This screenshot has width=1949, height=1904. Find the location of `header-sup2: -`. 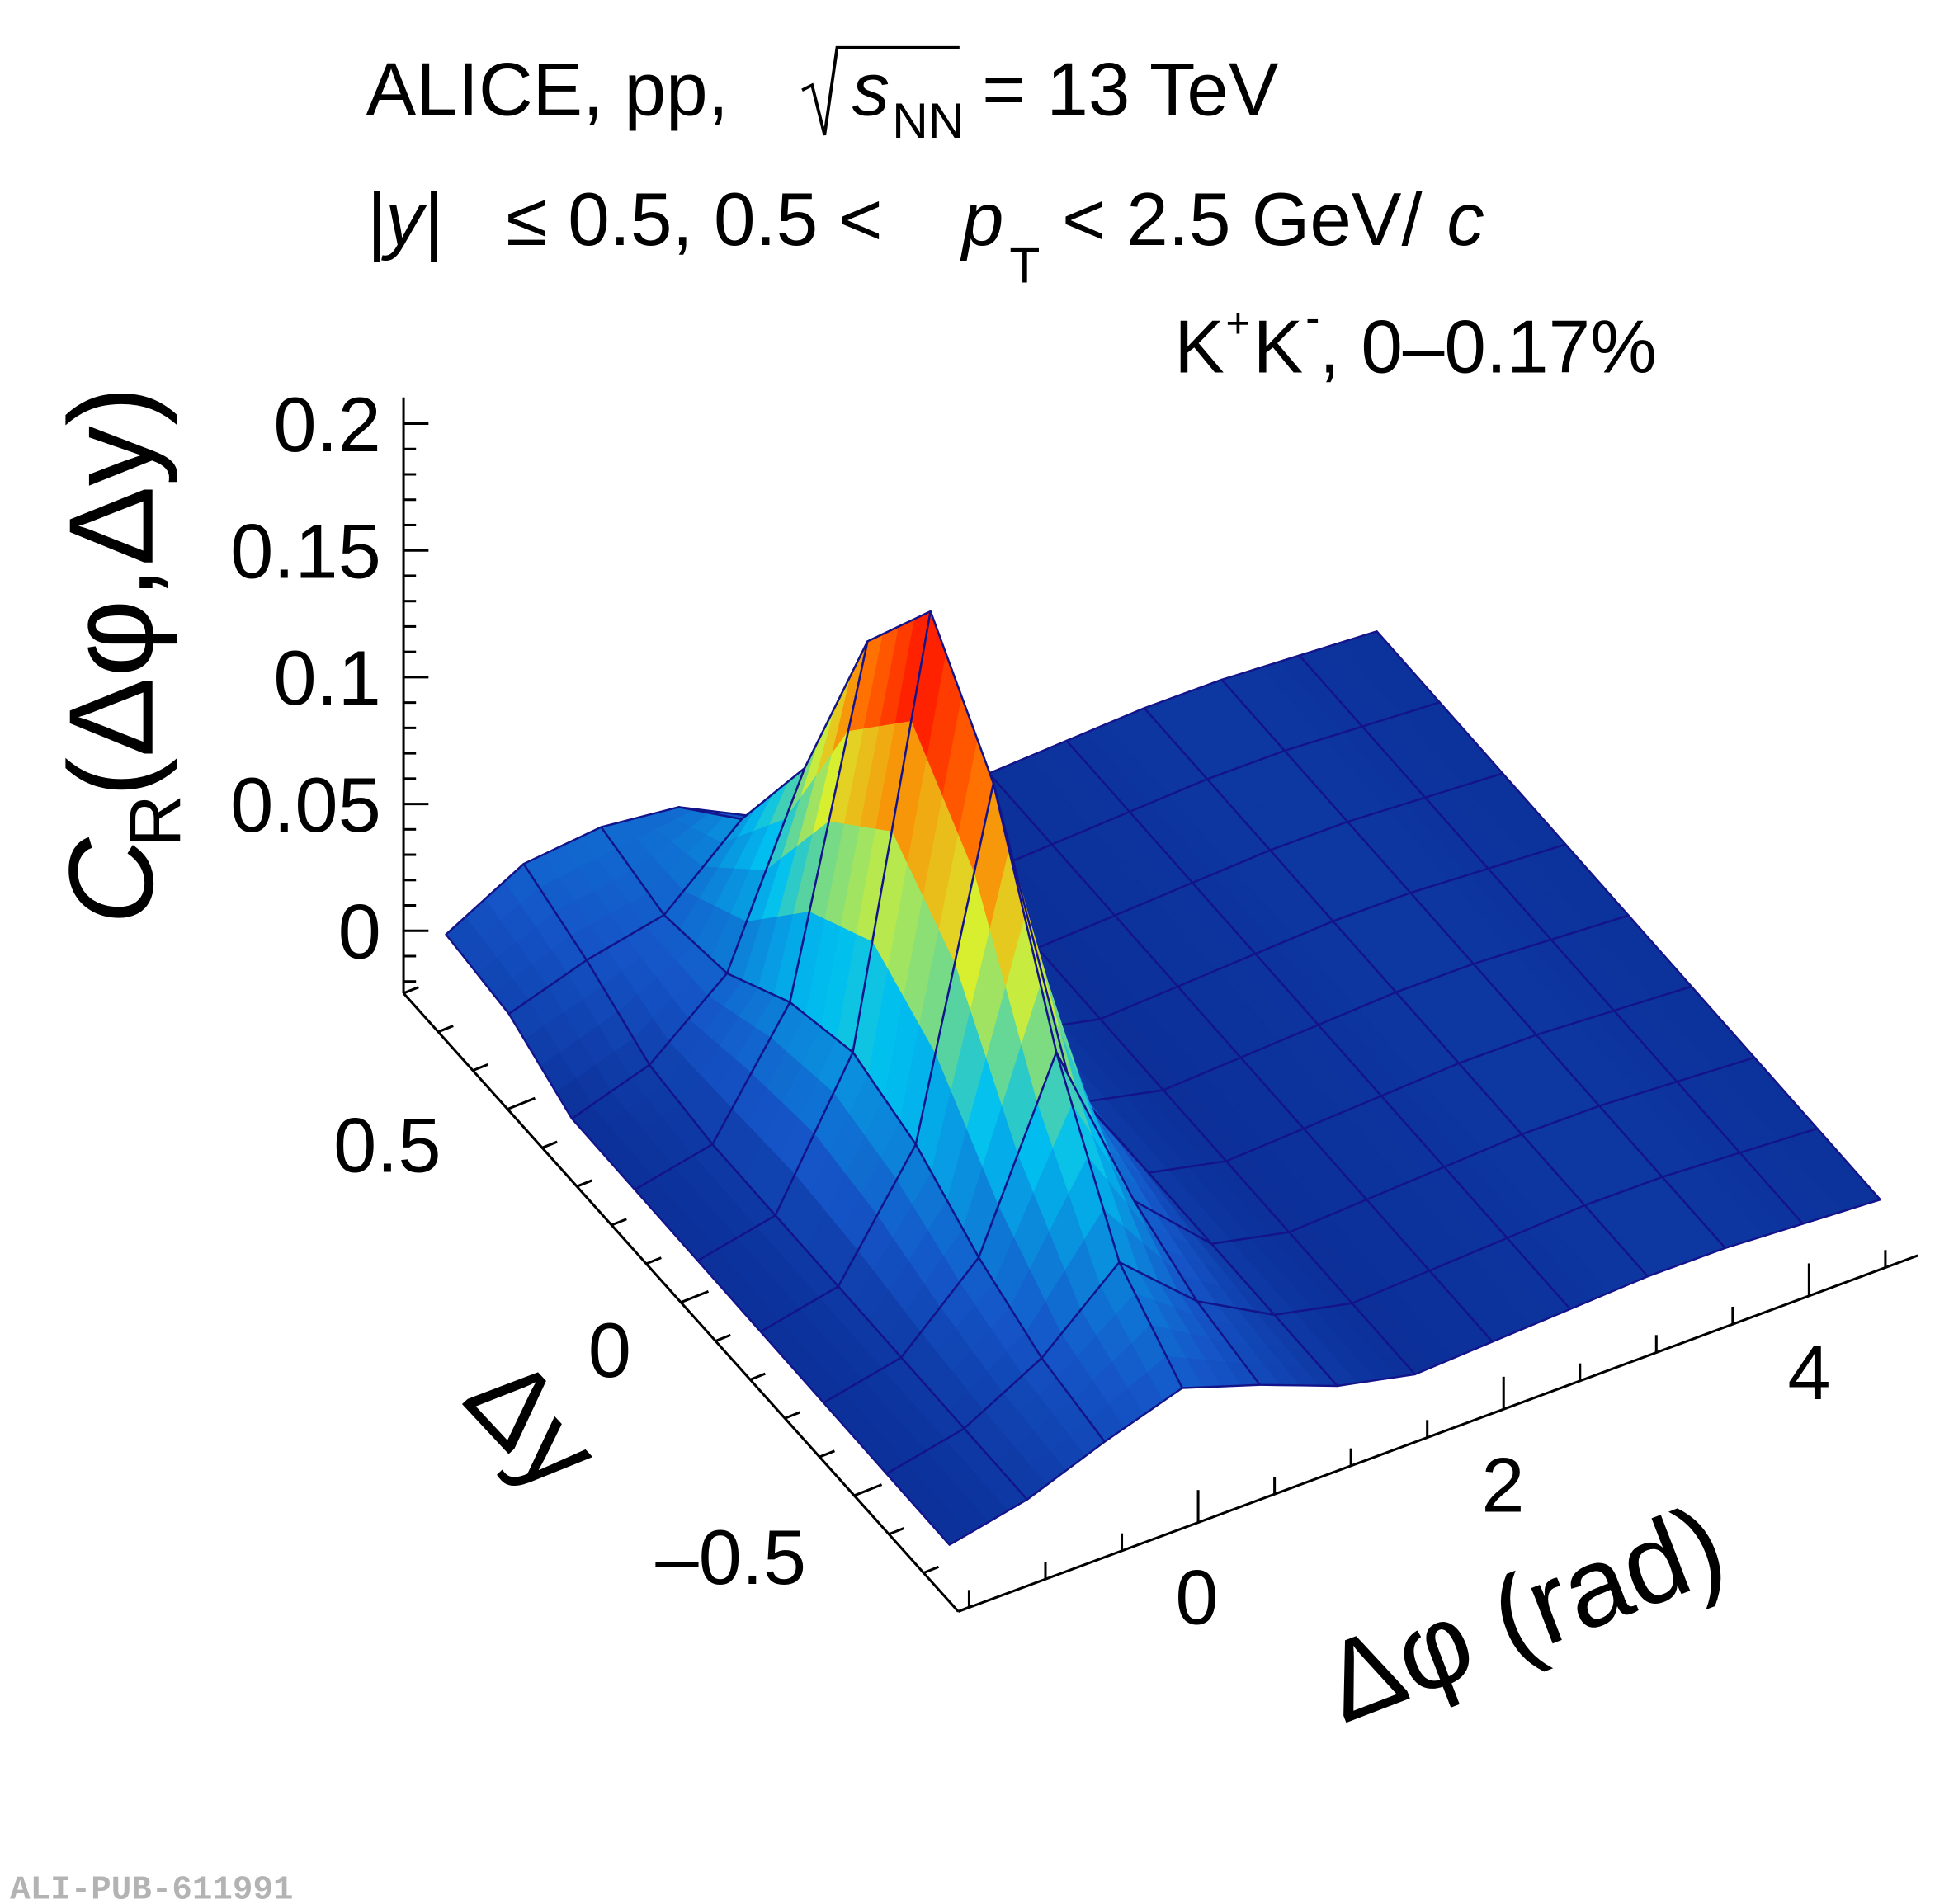

header-sup2: - is located at coordinates (1312, 318).